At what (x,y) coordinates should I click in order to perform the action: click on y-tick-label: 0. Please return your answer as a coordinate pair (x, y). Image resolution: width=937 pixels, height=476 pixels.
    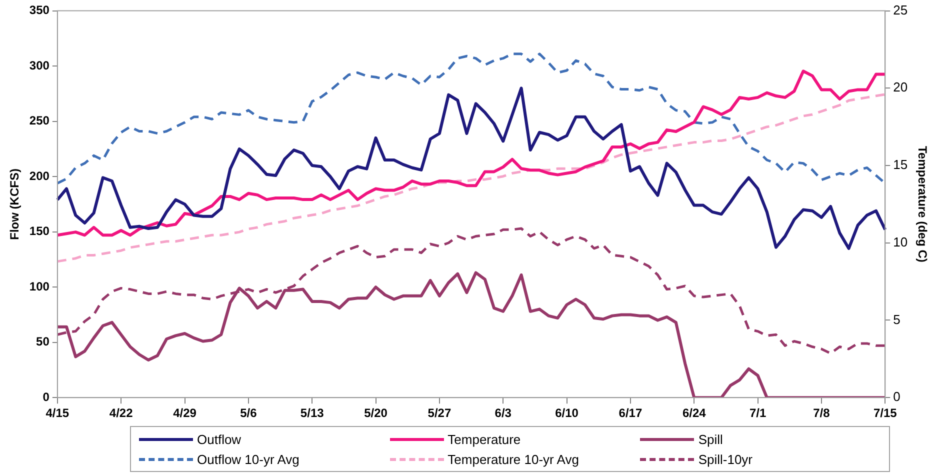
    Looking at the image, I should click on (46, 397).